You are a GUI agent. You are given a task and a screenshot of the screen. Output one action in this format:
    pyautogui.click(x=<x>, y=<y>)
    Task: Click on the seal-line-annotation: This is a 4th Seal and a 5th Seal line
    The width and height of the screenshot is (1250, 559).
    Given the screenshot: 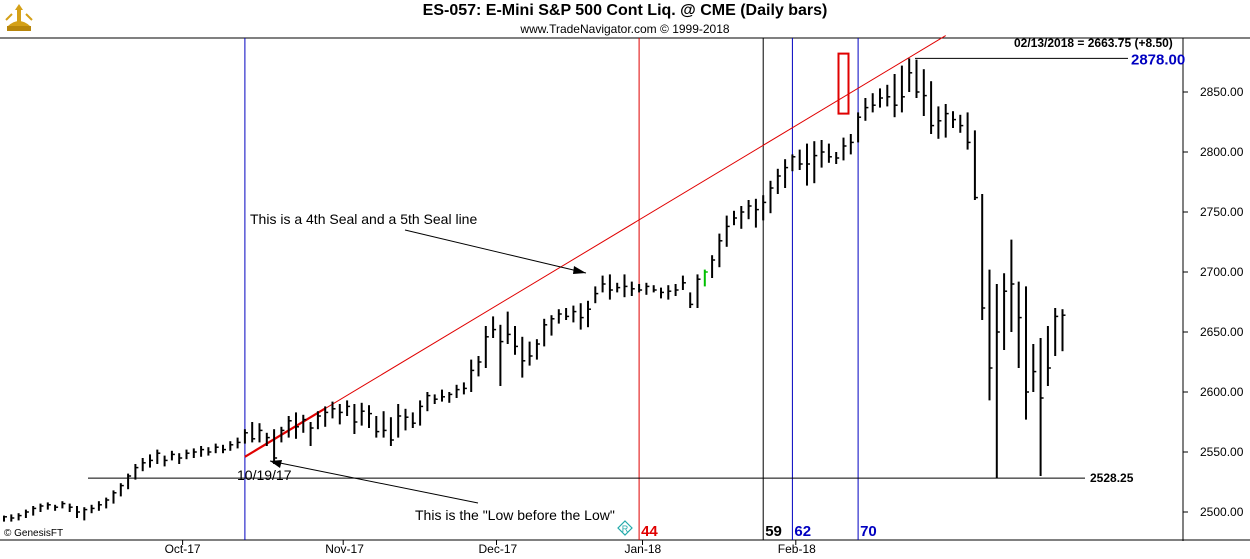 What is the action you would take?
    pyautogui.click(x=363, y=219)
    